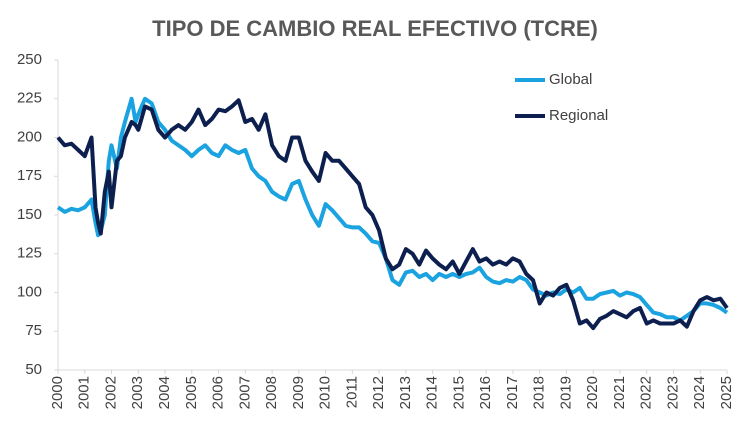 The width and height of the screenshot is (750, 445). Describe the element at coordinates (619, 392) in the screenshot. I see `x-tick-label: 2021` at that location.